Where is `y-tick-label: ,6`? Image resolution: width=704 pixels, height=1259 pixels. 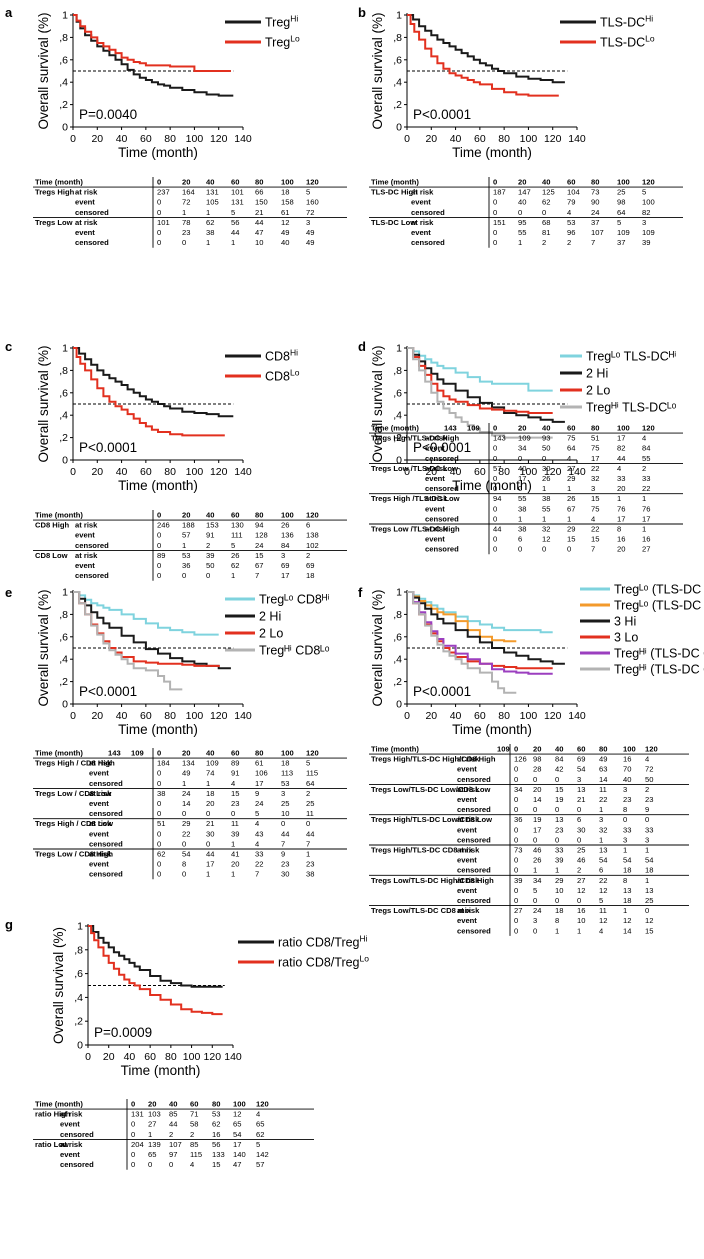 y-tick-label: ,6 is located at coordinates (397, 60).